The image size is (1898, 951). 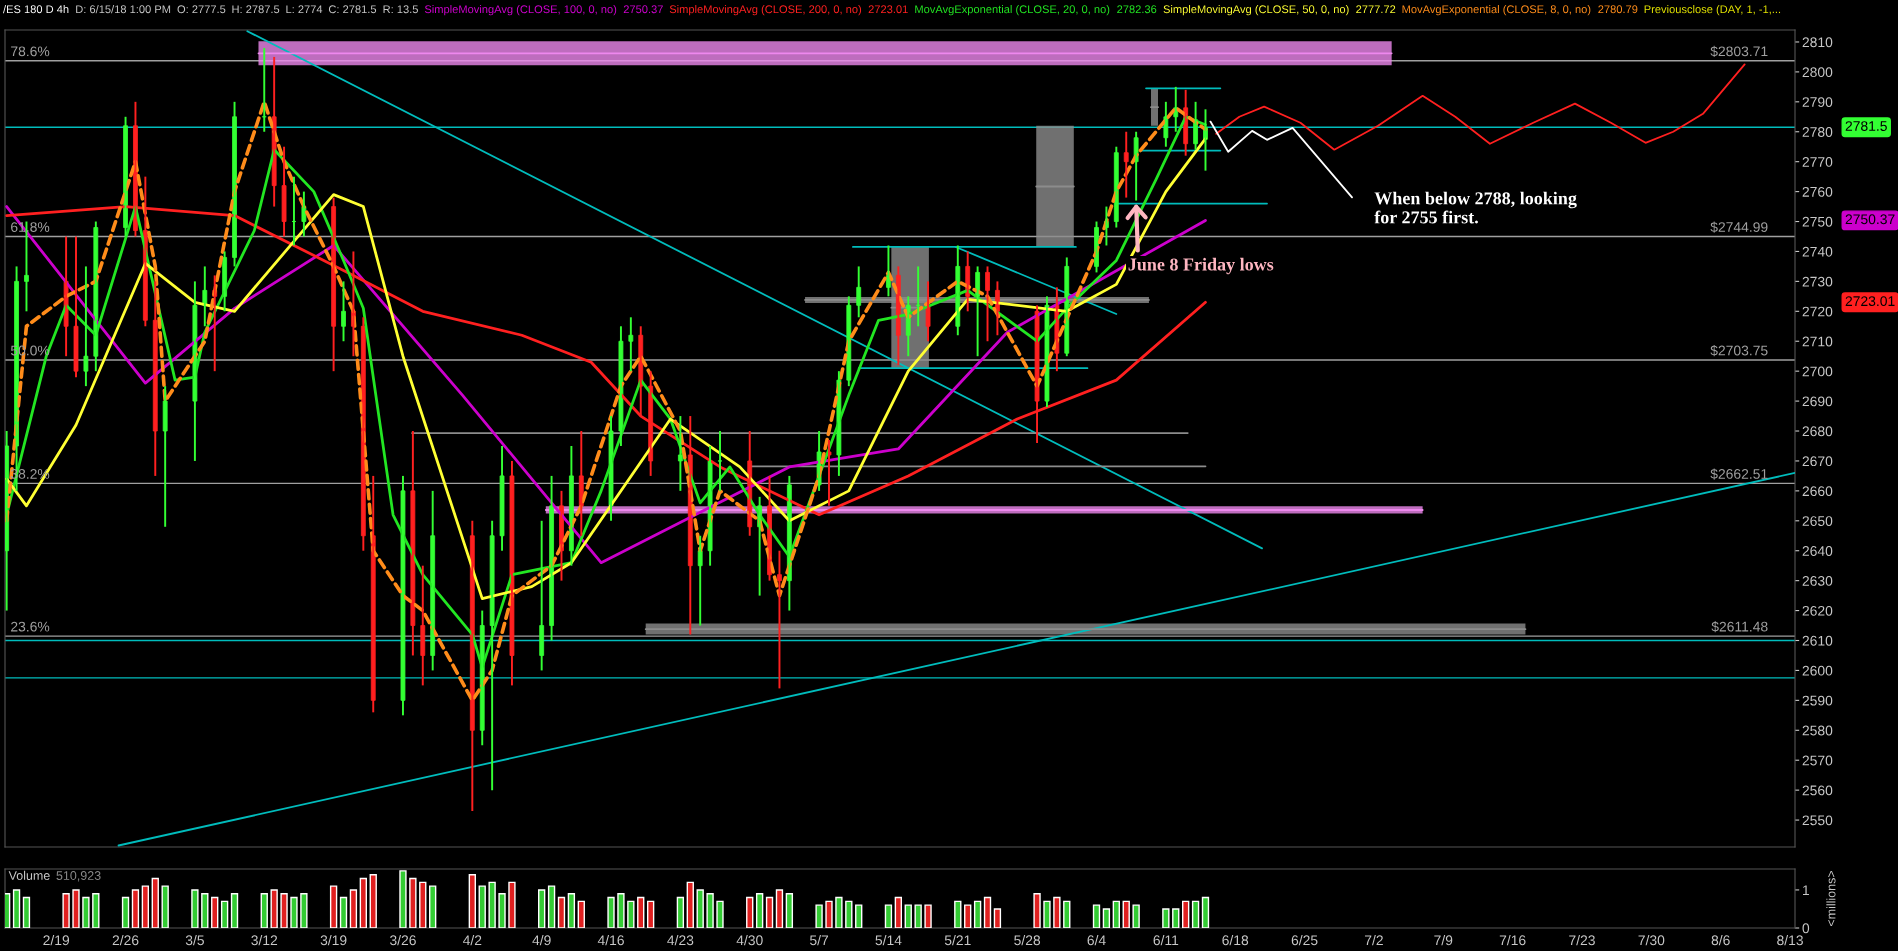 What do you see at coordinates (1817, 281) in the screenshot?
I see `y-tick-label: 2730` at bounding box center [1817, 281].